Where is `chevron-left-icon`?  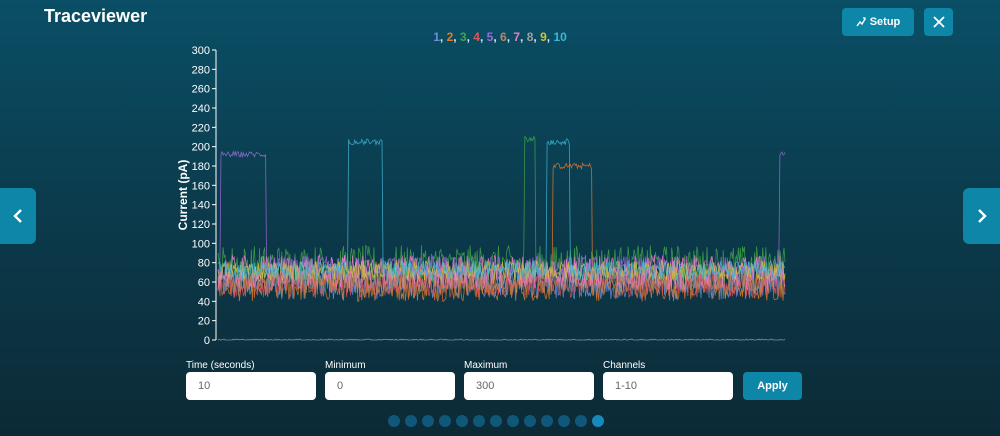 chevron-left-icon is located at coordinates (17, 216).